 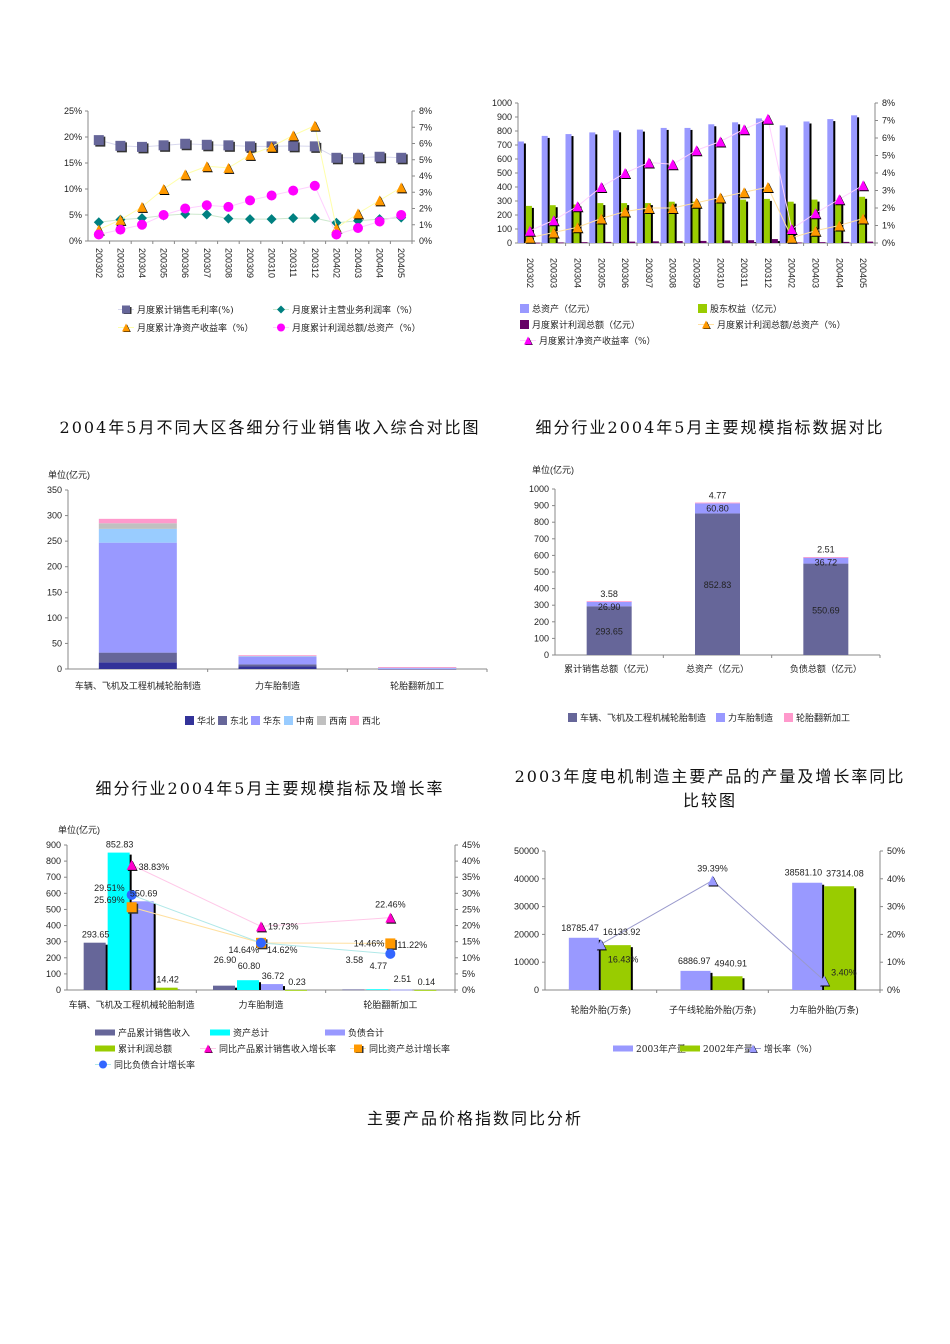 I want to click on y-tick-label-left: 50000, so click(x=526, y=851).